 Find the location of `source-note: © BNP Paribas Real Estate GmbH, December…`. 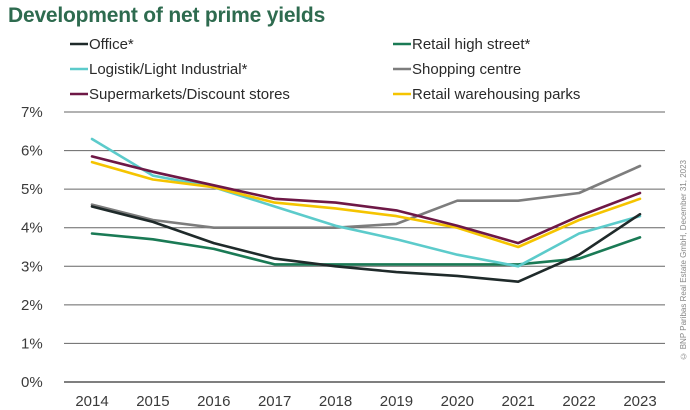

source-note: © BNP Paribas Real Estate GmbH, December… is located at coordinates (683, 260).